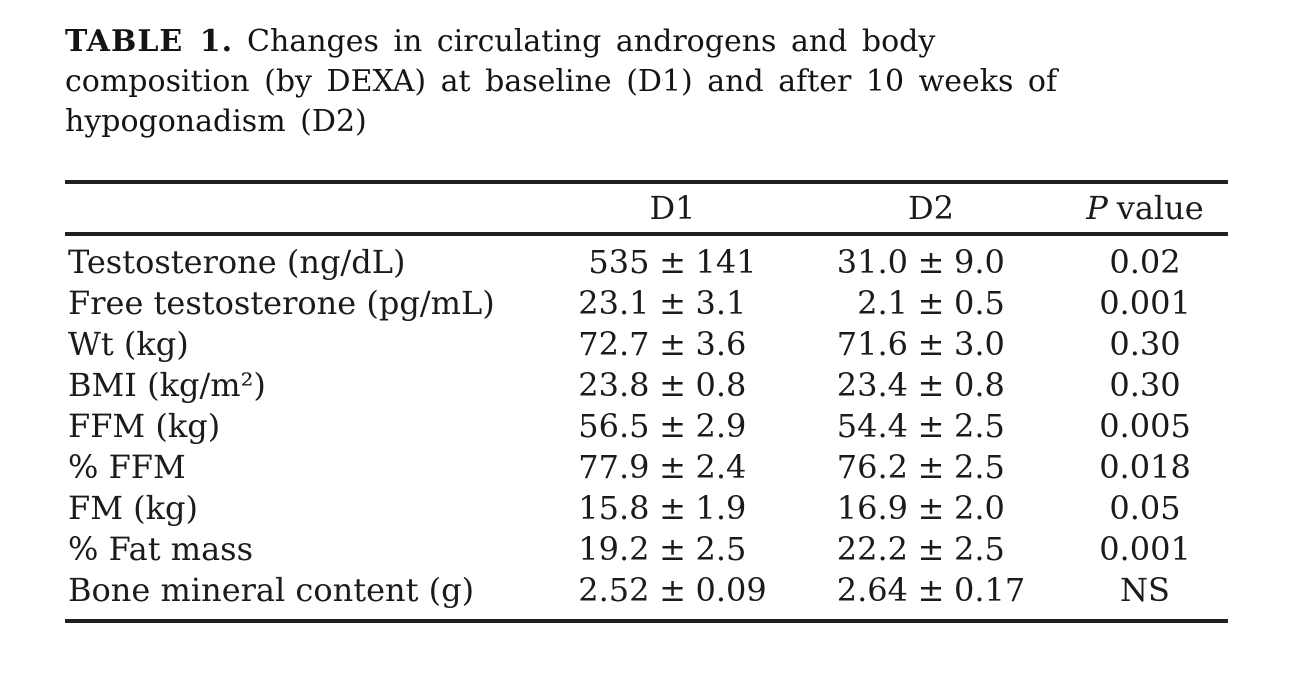  I want to click on table-row-fm: FM (kg) 15.8 ± 1.9 16.9 ± 2.0 0.05, so click(646, 508).